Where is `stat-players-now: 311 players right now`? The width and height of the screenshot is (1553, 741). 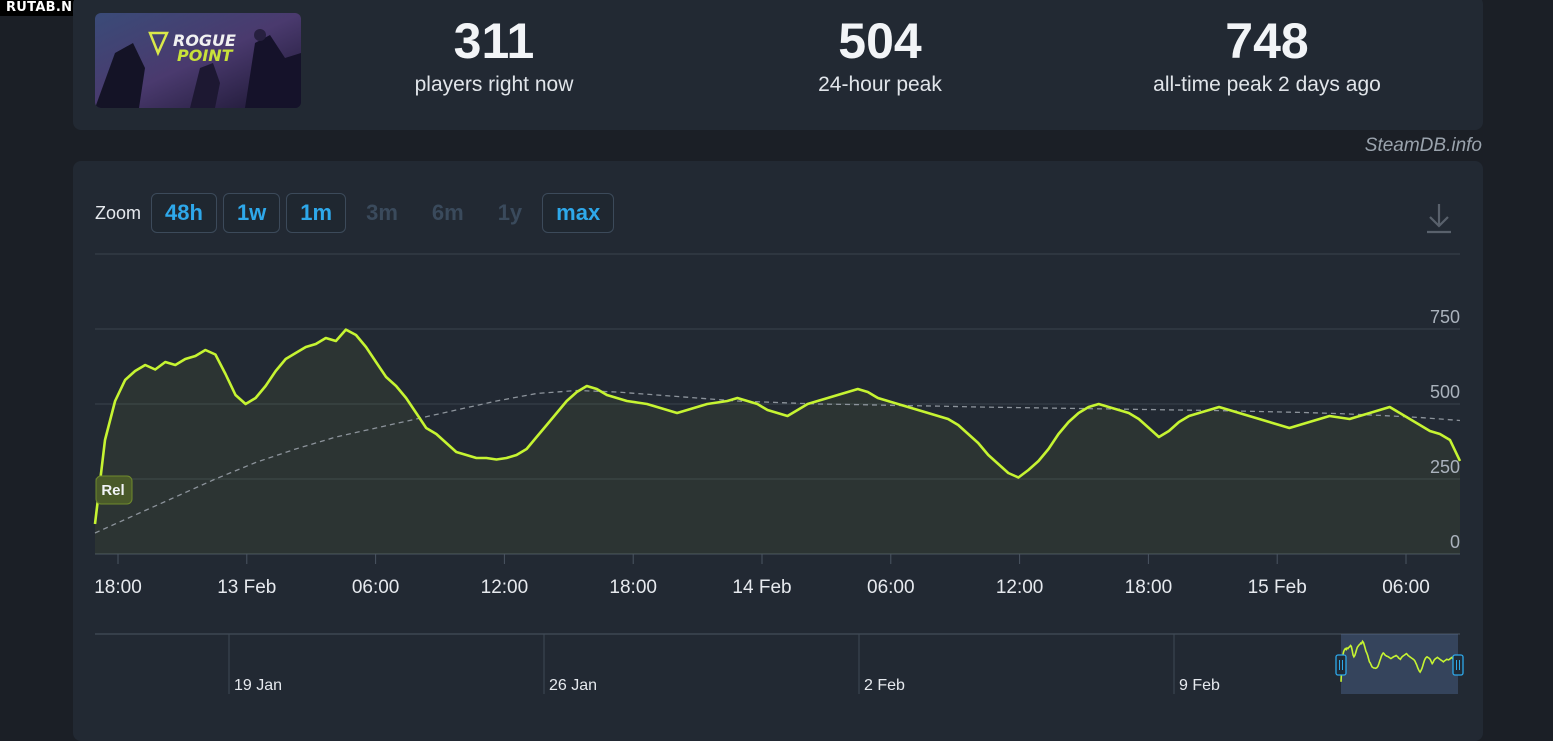
stat-players-now: 311 players right now is located at coordinates (494, 54).